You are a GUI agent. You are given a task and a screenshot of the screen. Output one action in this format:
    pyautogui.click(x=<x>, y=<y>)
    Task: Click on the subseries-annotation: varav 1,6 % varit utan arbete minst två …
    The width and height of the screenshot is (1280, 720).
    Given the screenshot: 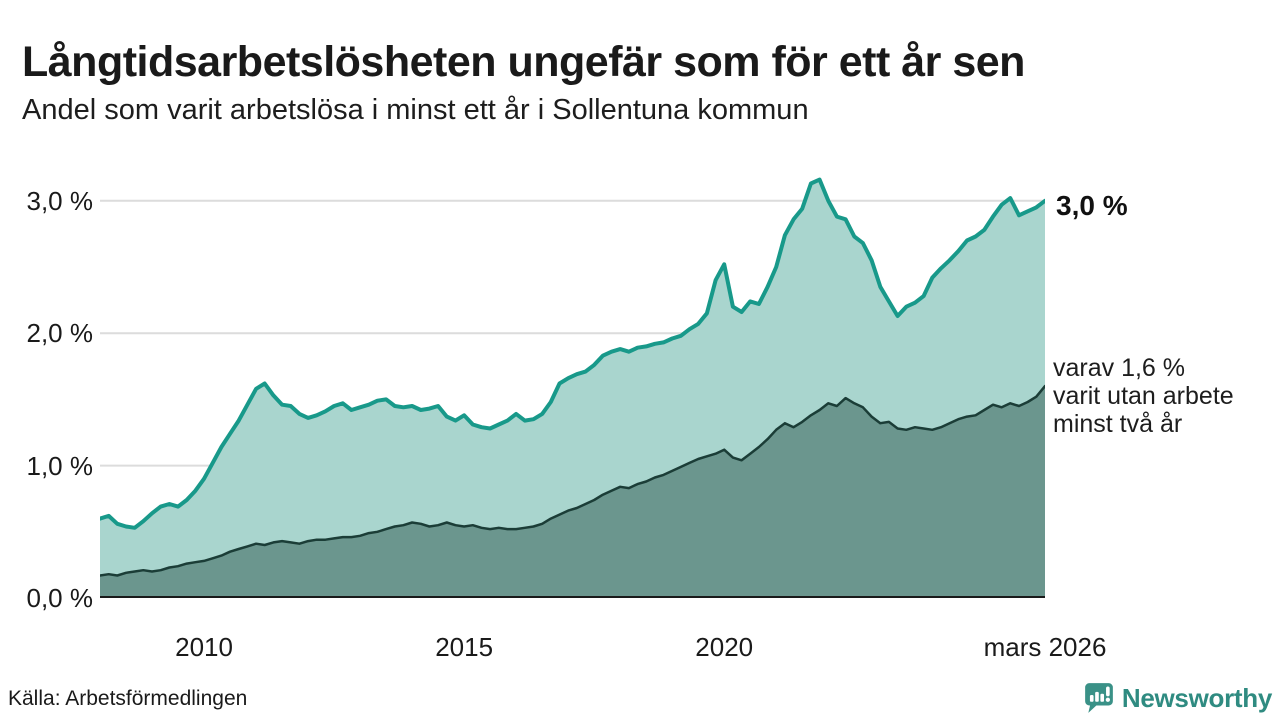 What is the action you would take?
    pyautogui.click(x=1143, y=396)
    